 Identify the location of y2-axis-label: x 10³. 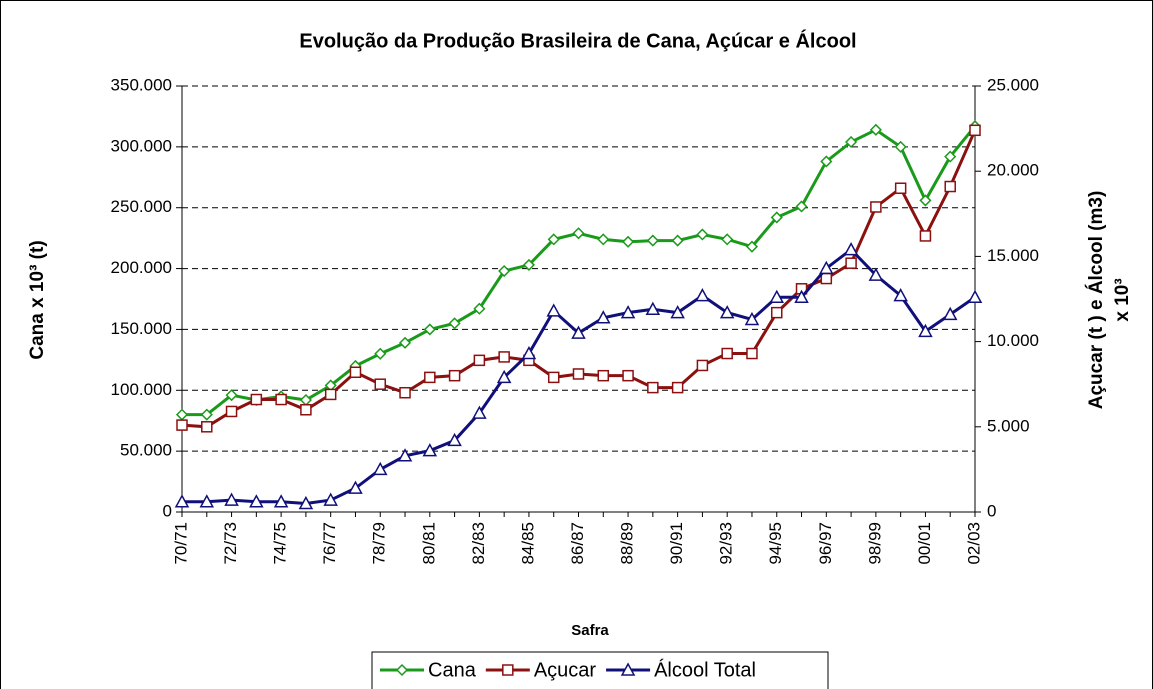
(1122, 299).